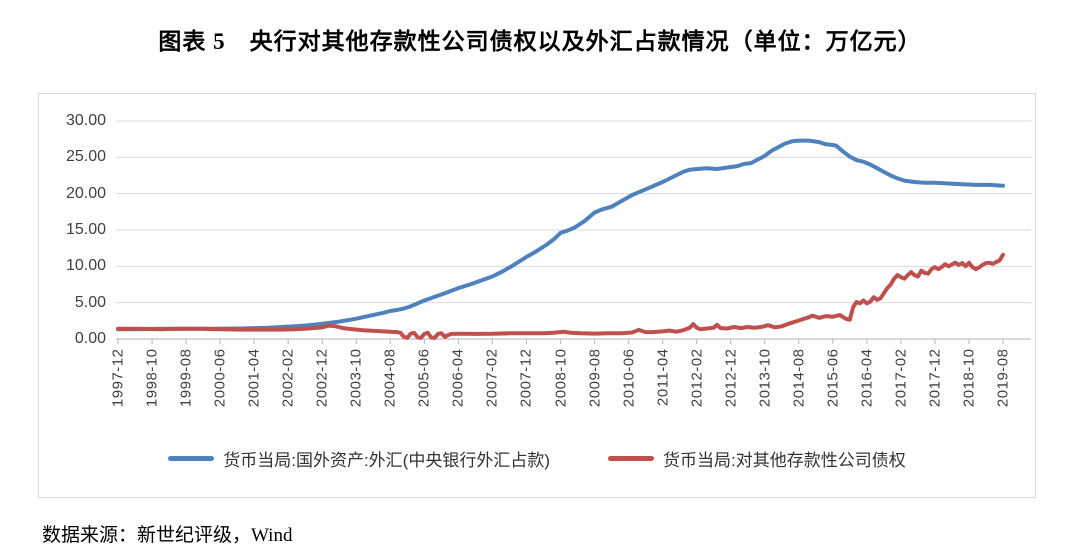 This screenshot has width=1080, height=558. Describe the element at coordinates (387, 460) in the screenshot. I see `legend-label-fx: 货币当局:国外资产:外汇(中央银行外汇占款)` at that location.